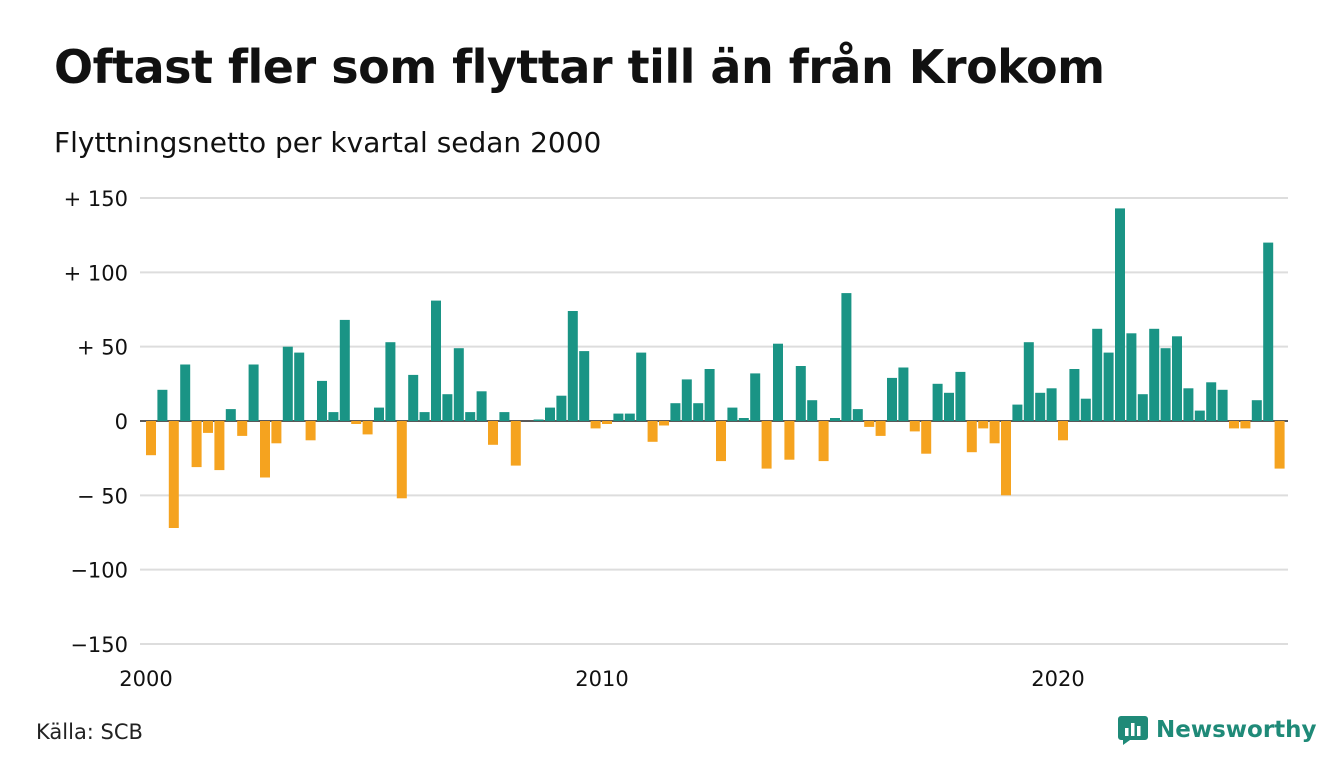 The width and height of the screenshot is (1340, 780). What do you see at coordinates (96, 422) in the screenshot?
I see `y-axis-labels: + 150 + 100 + 50 0 − 50 −100 −150` at bounding box center [96, 422].